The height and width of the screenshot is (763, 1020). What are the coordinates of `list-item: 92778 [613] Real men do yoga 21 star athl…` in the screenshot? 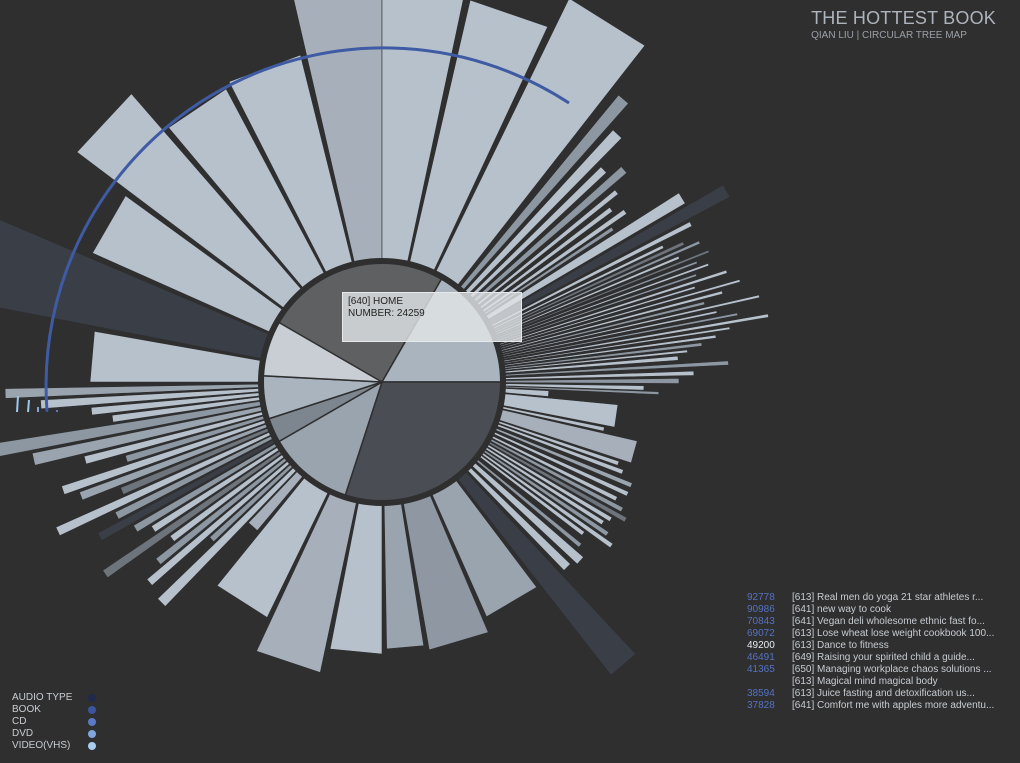 It's located at (870, 598).